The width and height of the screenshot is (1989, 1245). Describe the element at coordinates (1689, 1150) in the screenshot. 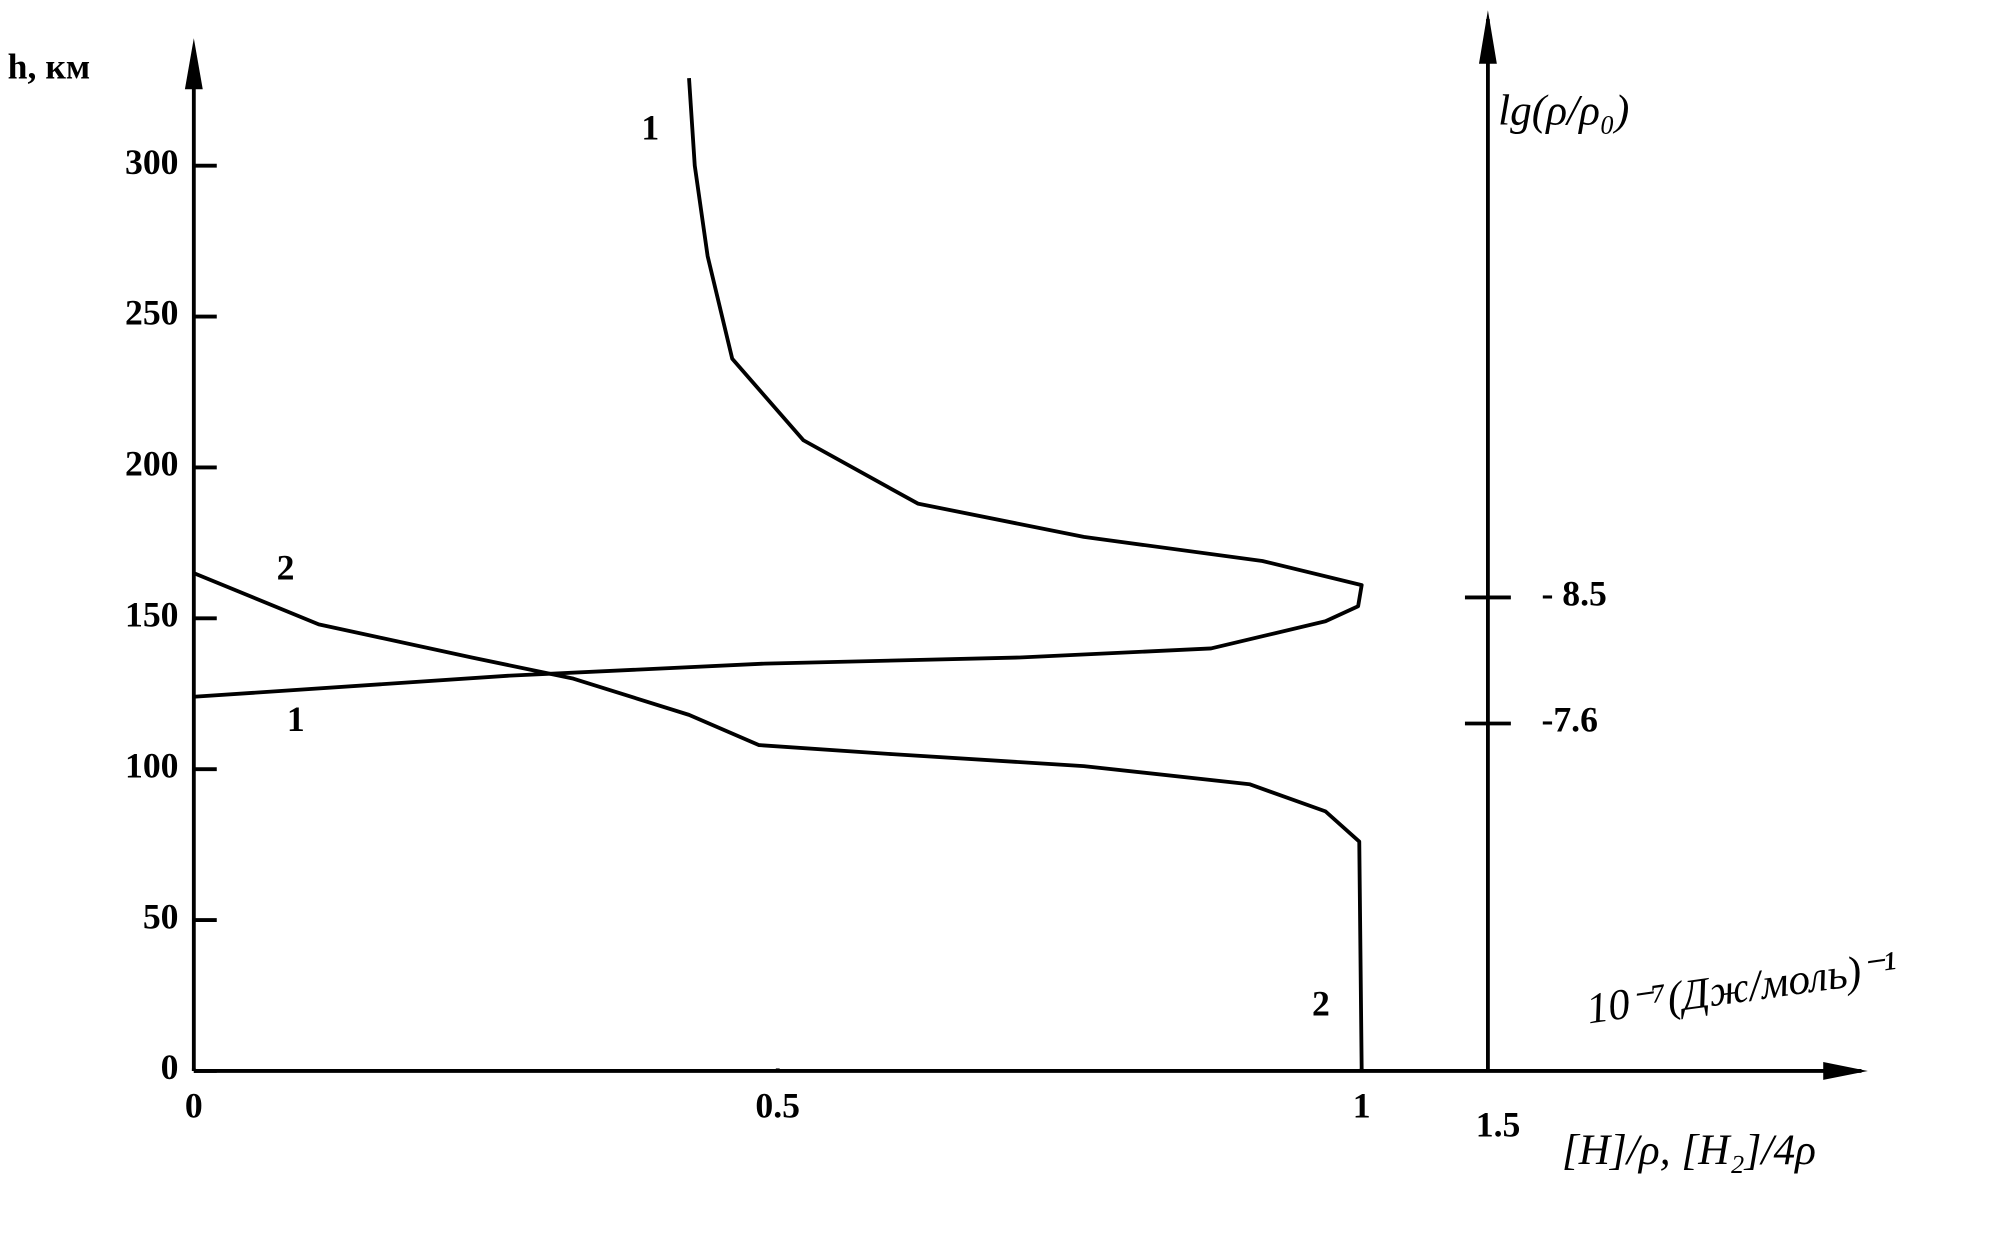

I see `x-axis-label: [H]/ρ, [H₂]/4ρ` at that location.